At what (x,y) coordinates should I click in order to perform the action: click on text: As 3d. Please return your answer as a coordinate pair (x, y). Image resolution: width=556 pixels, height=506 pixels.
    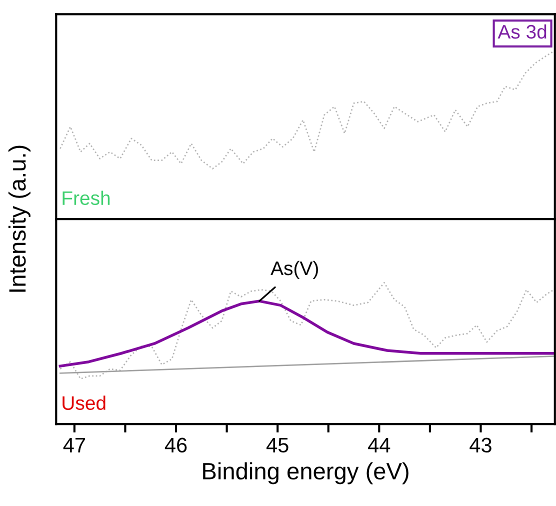
    Looking at the image, I should click on (522, 31).